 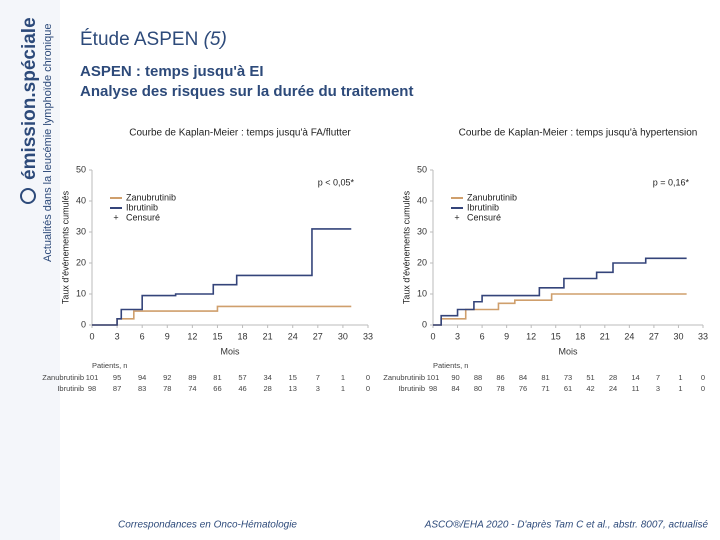 What do you see at coordinates (242, 388) in the screenshot?
I see `risk-count: 46` at bounding box center [242, 388].